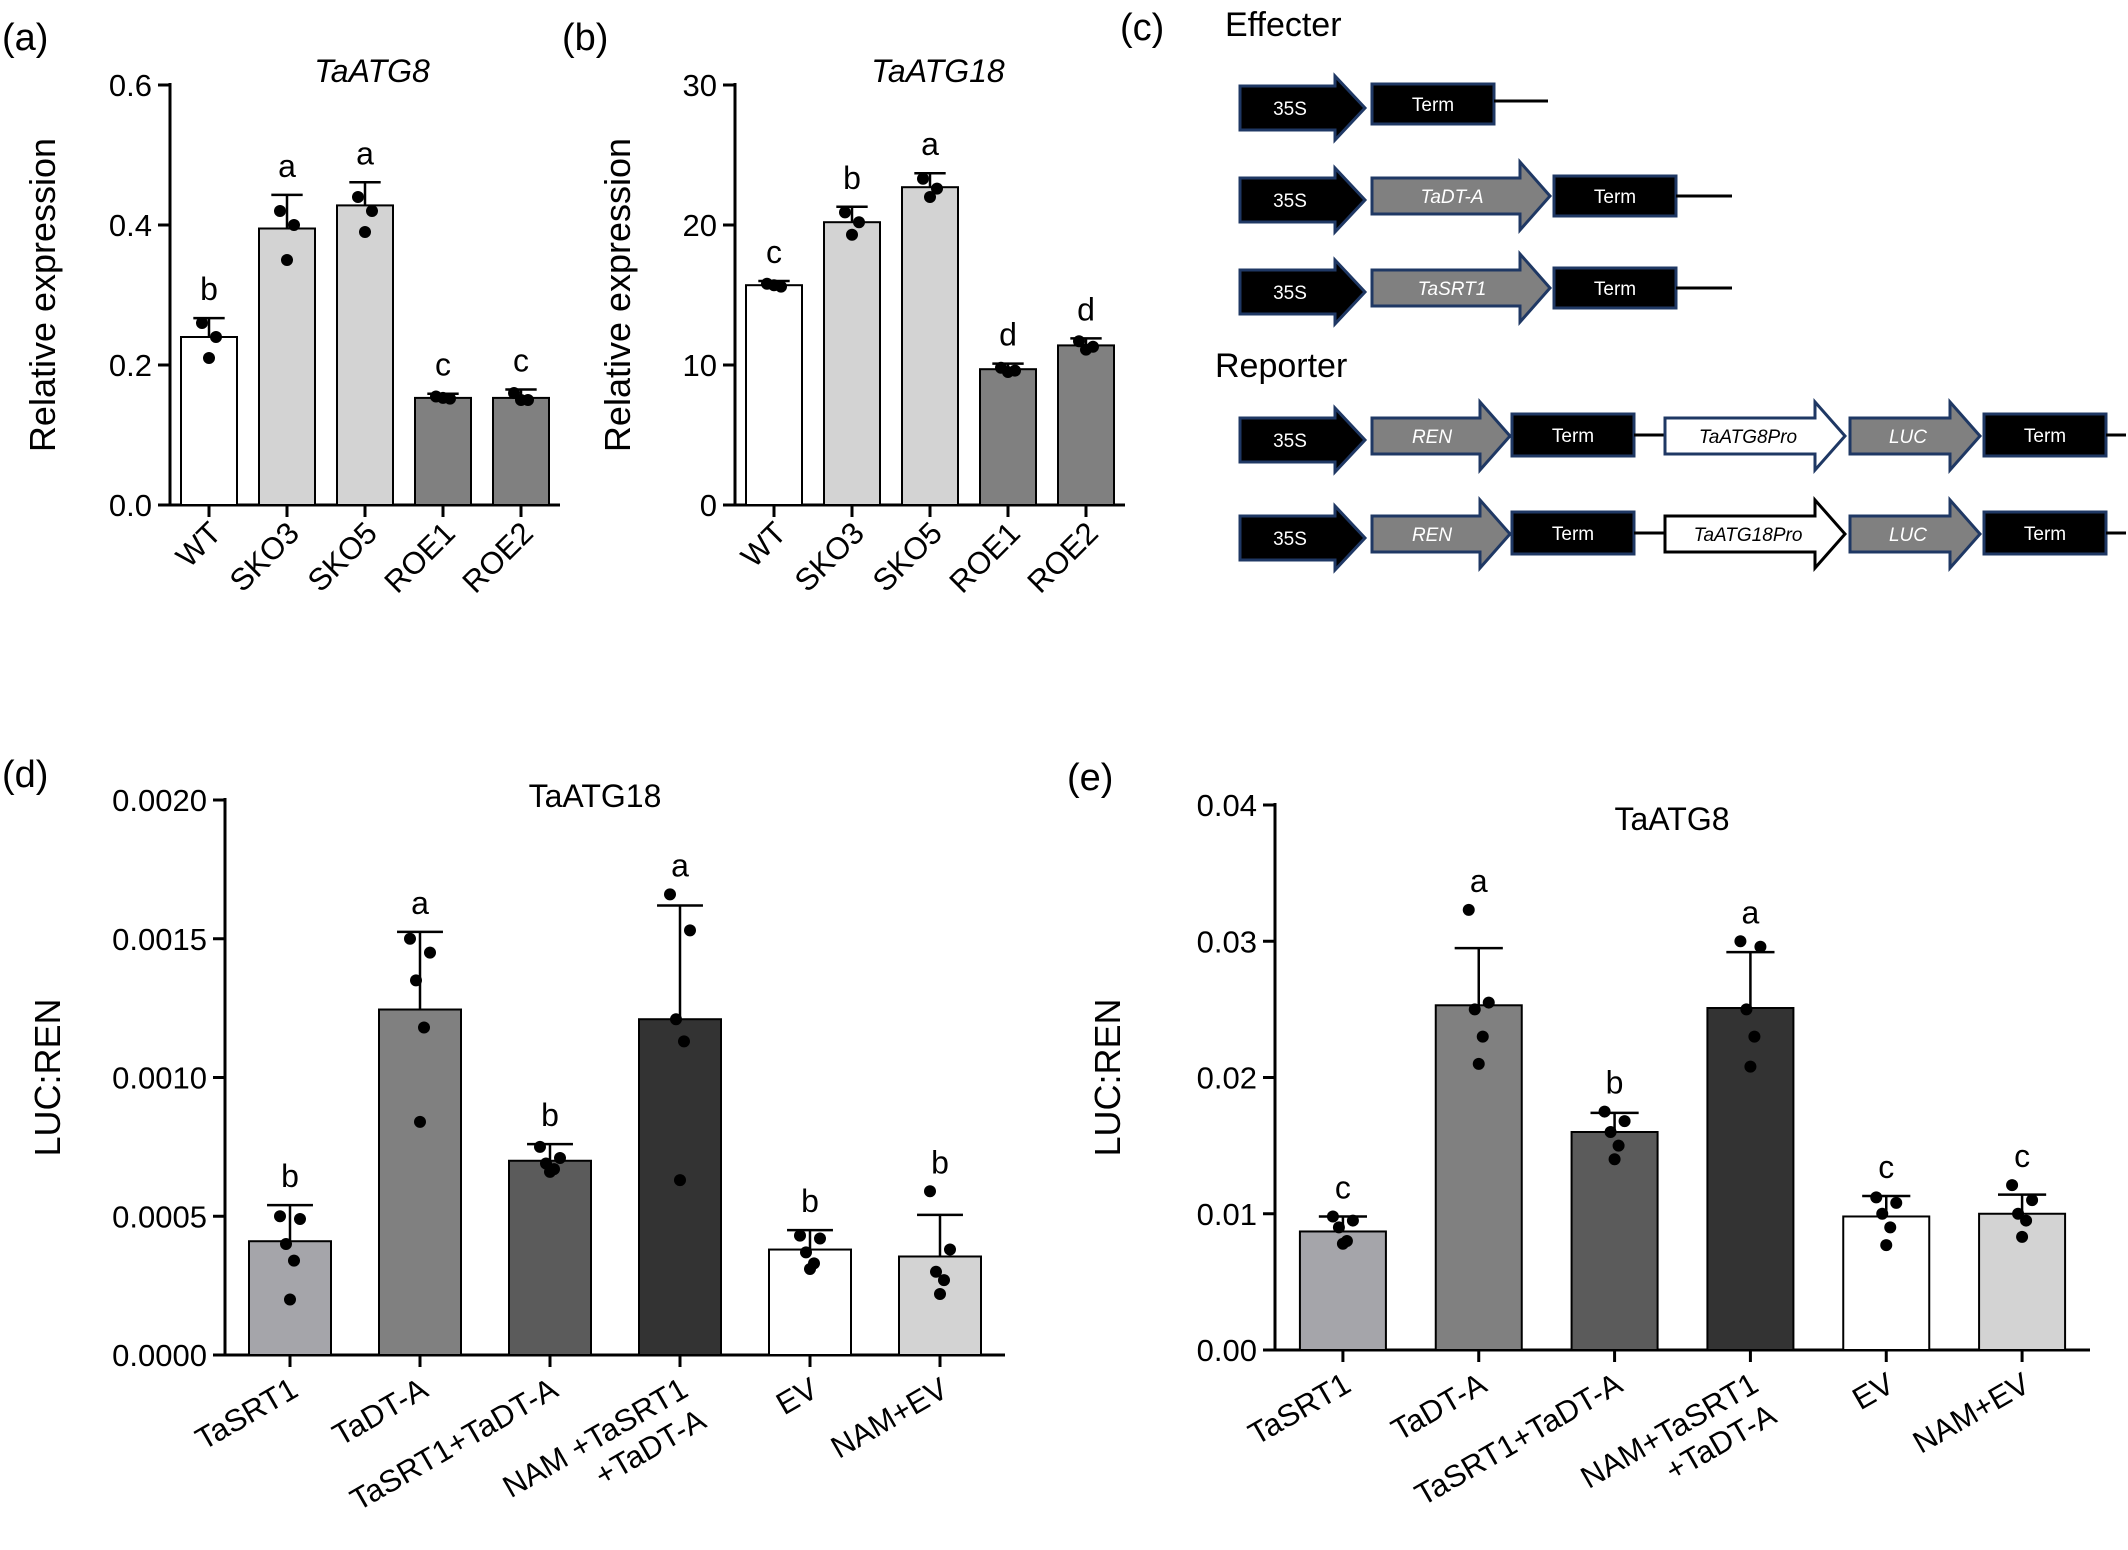 The image size is (2128, 1550). I want to click on y-tick-label: 20, so click(700, 225).